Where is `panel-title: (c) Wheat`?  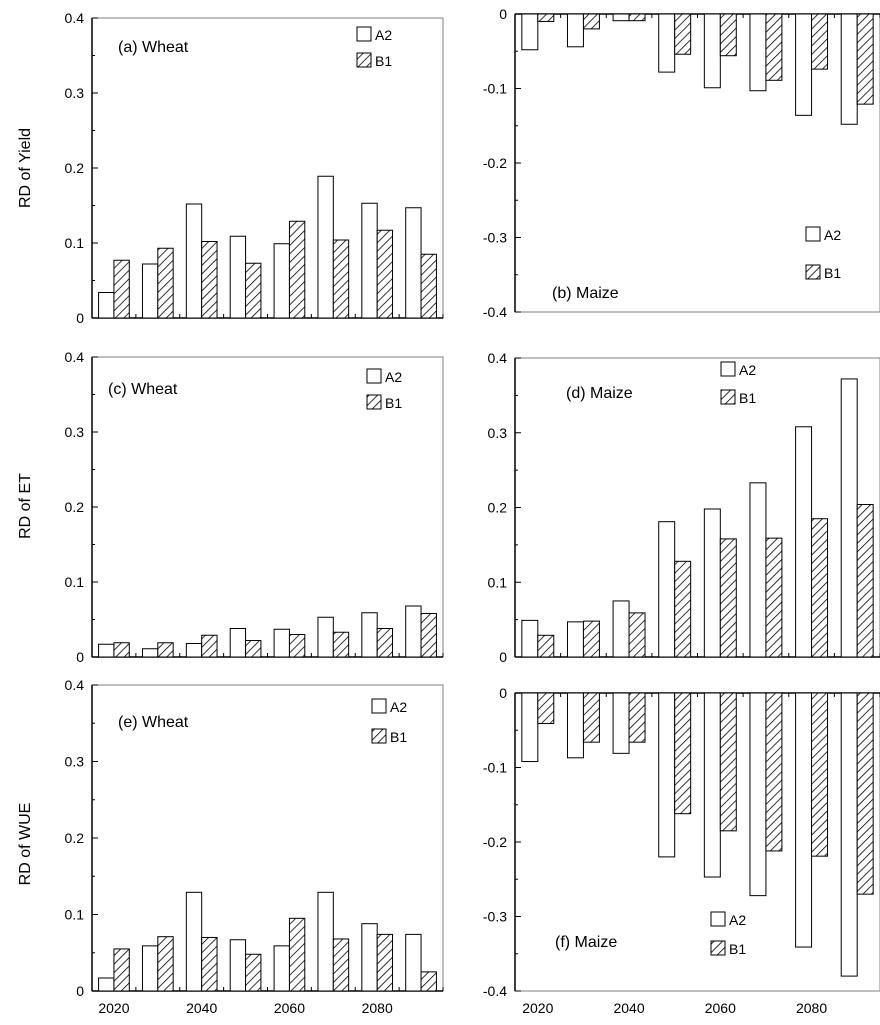 panel-title: (c) Wheat is located at coordinates (143, 389).